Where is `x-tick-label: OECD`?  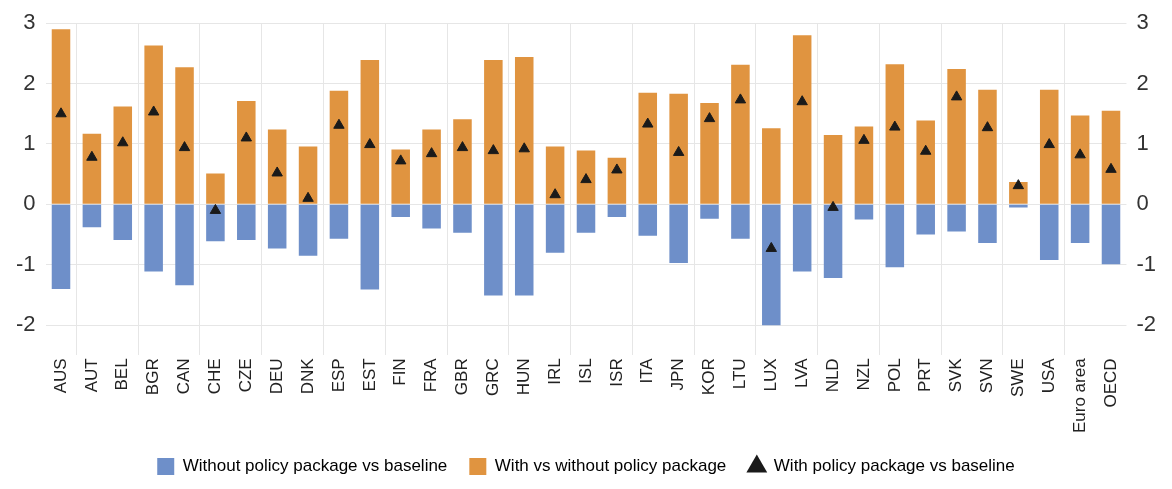
x-tick-label: OECD is located at coordinates (1110, 383).